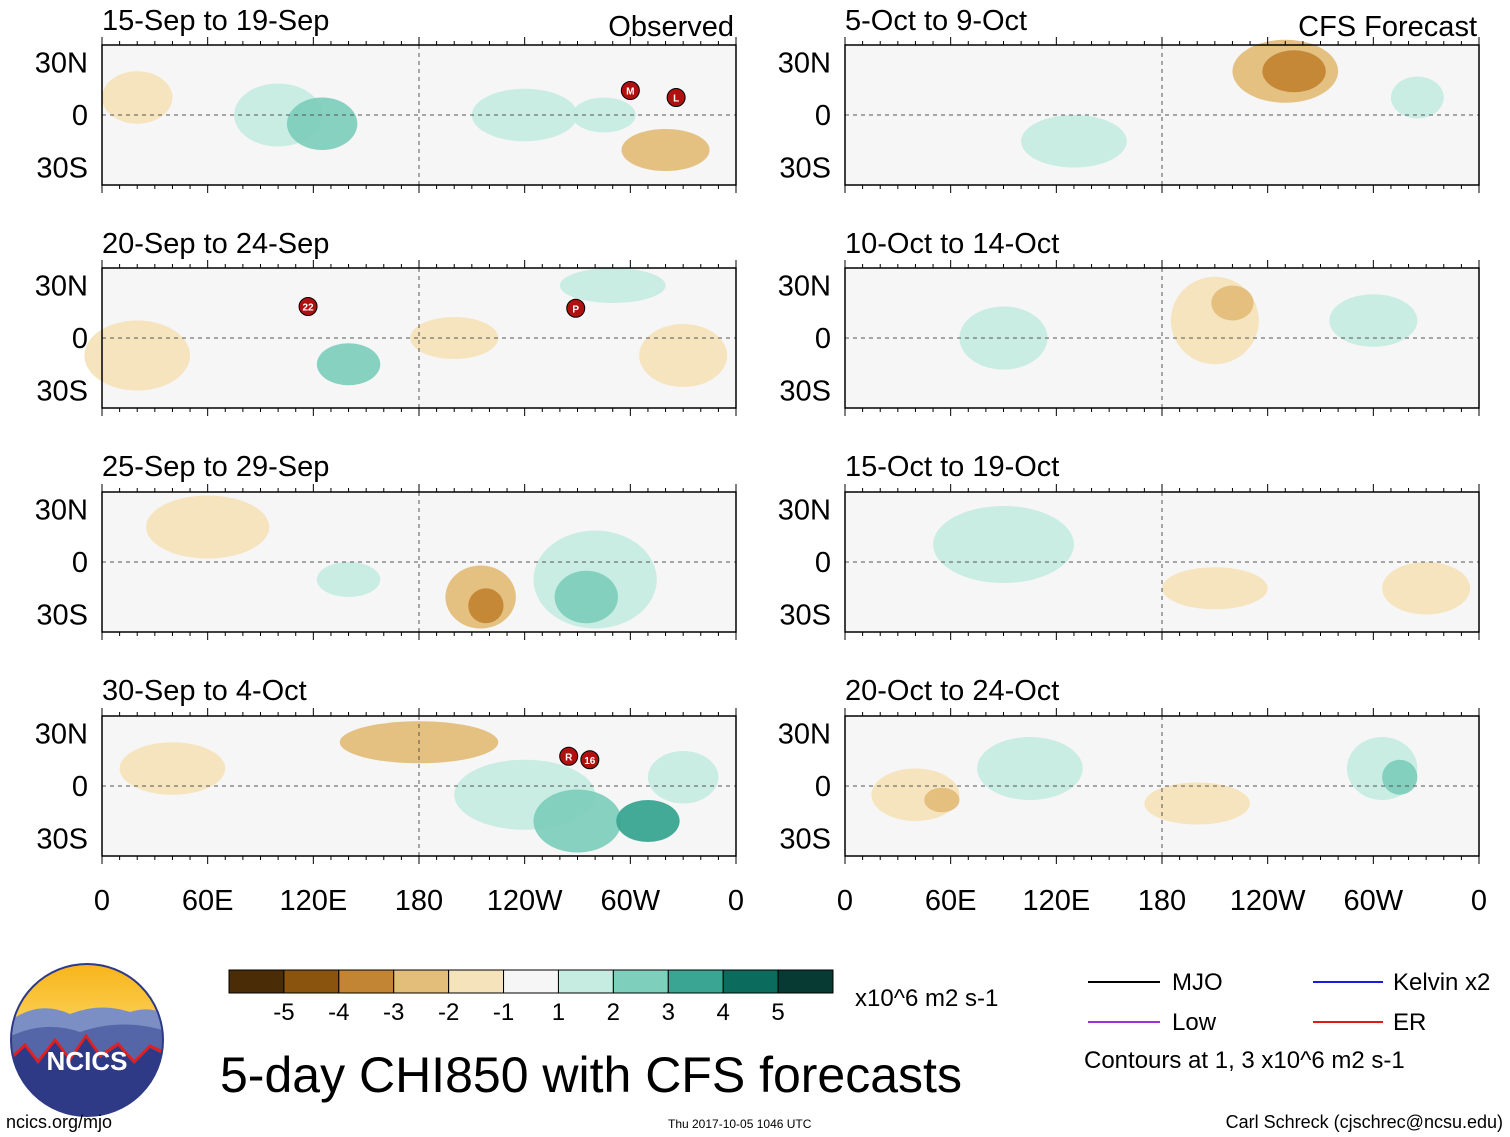  I want to click on contour-note: Contours at 1, 3 x10^6 m2 s-1, so click(1244, 1060).